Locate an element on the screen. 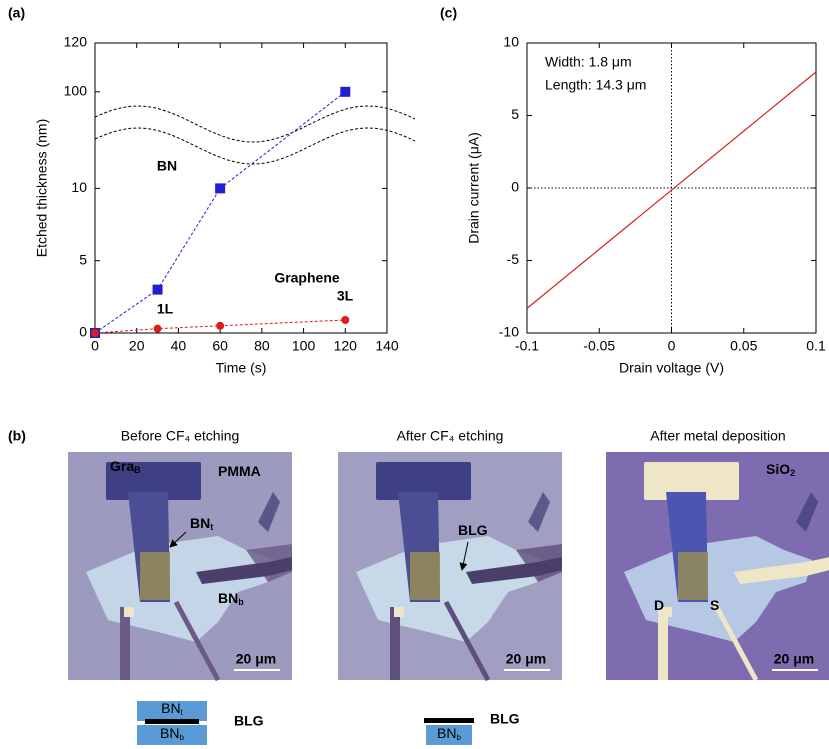 The image size is (829, 749). image-label: BNt is located at coordinates (201, 524).